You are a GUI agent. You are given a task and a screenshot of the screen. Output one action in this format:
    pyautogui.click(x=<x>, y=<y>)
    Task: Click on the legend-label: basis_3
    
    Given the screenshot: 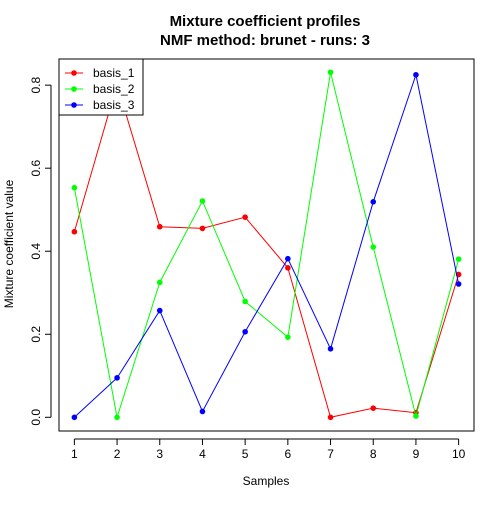 What is the action you would take?
    pyautogui.click(x=114, y=105)
    